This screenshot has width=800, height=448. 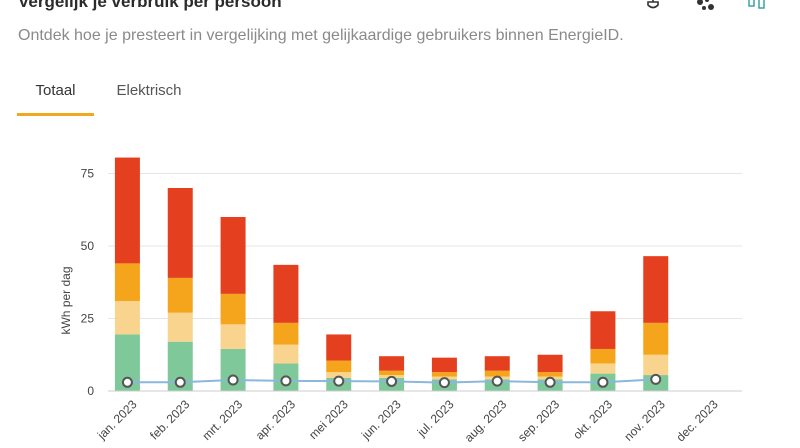 I want to click on page-title: Vergelijk je verbruik per persoon, so click(x=150, y=5).